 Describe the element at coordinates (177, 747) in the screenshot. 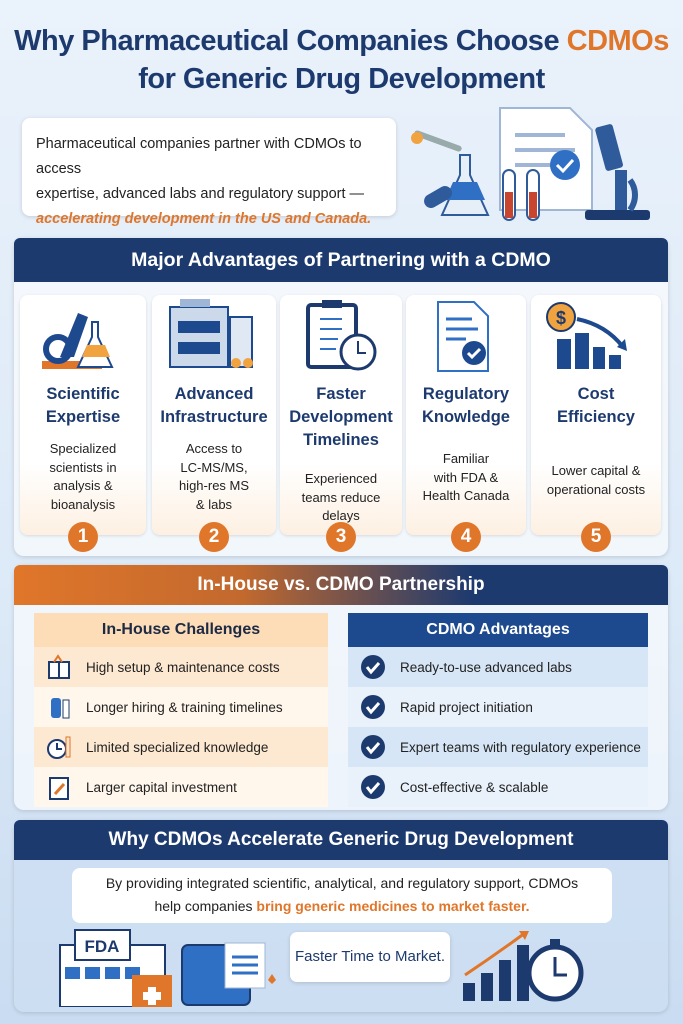

I see `in-house-item-text: Limited specialized knowledge` at that location.